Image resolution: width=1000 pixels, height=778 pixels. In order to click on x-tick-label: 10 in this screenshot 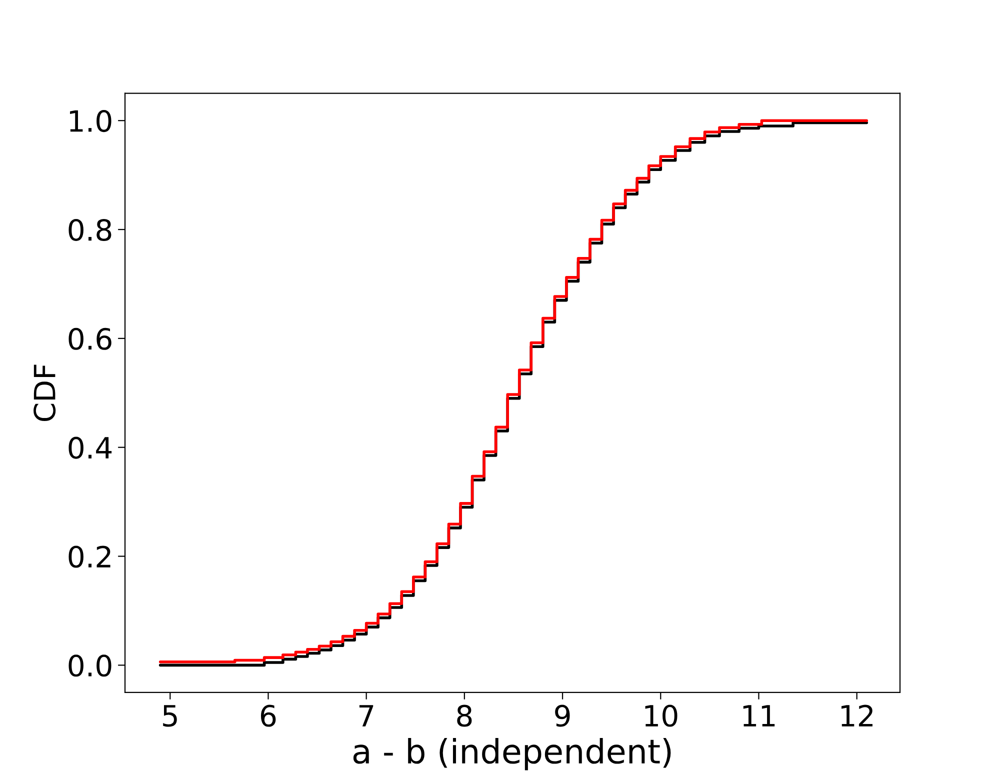, I will do `click(661, 715)`.